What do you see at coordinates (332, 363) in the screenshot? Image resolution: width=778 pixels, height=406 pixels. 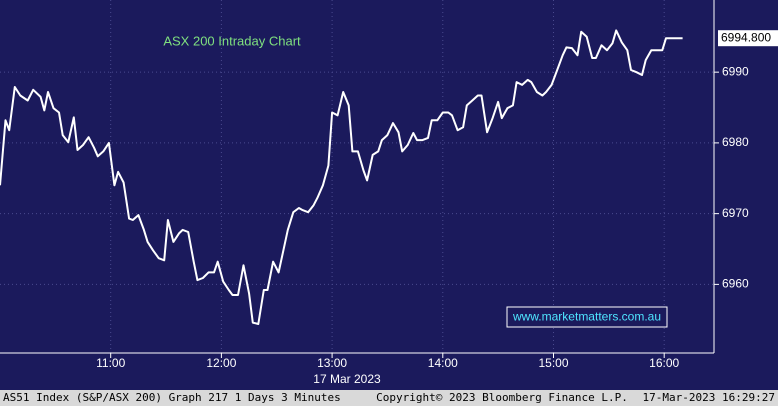 I see `x-tick-label: 13:00` at bounding box center [332, 363].